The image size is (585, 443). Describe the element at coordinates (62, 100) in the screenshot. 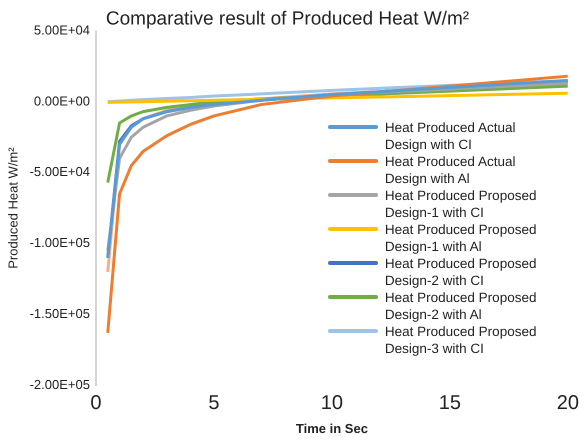

I see `y-tick-label: 0.00E+00` at that location.